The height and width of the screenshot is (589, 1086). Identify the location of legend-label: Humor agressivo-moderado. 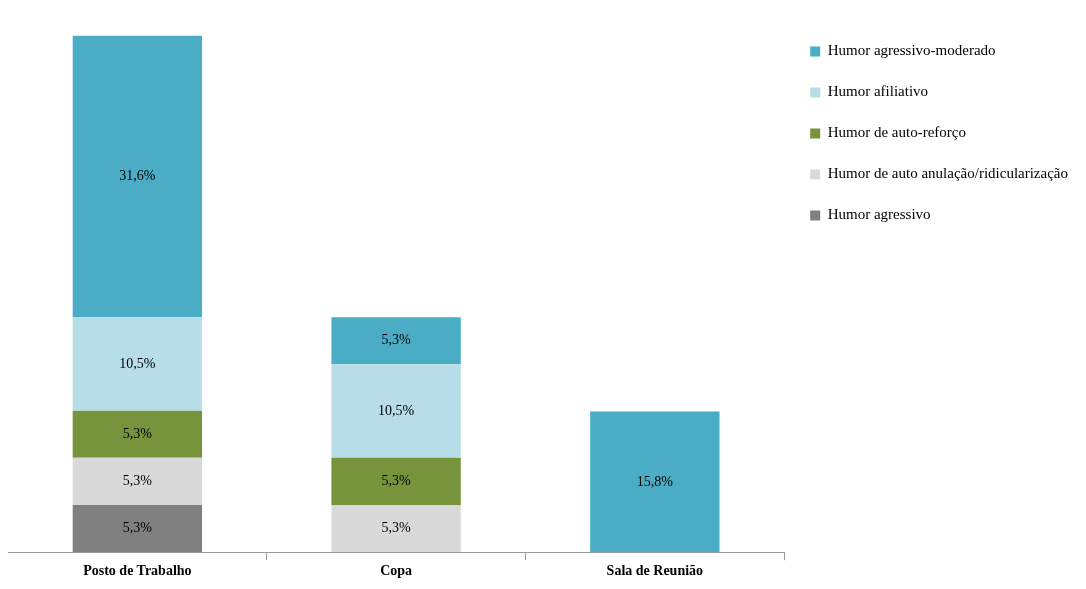
(911, 50).